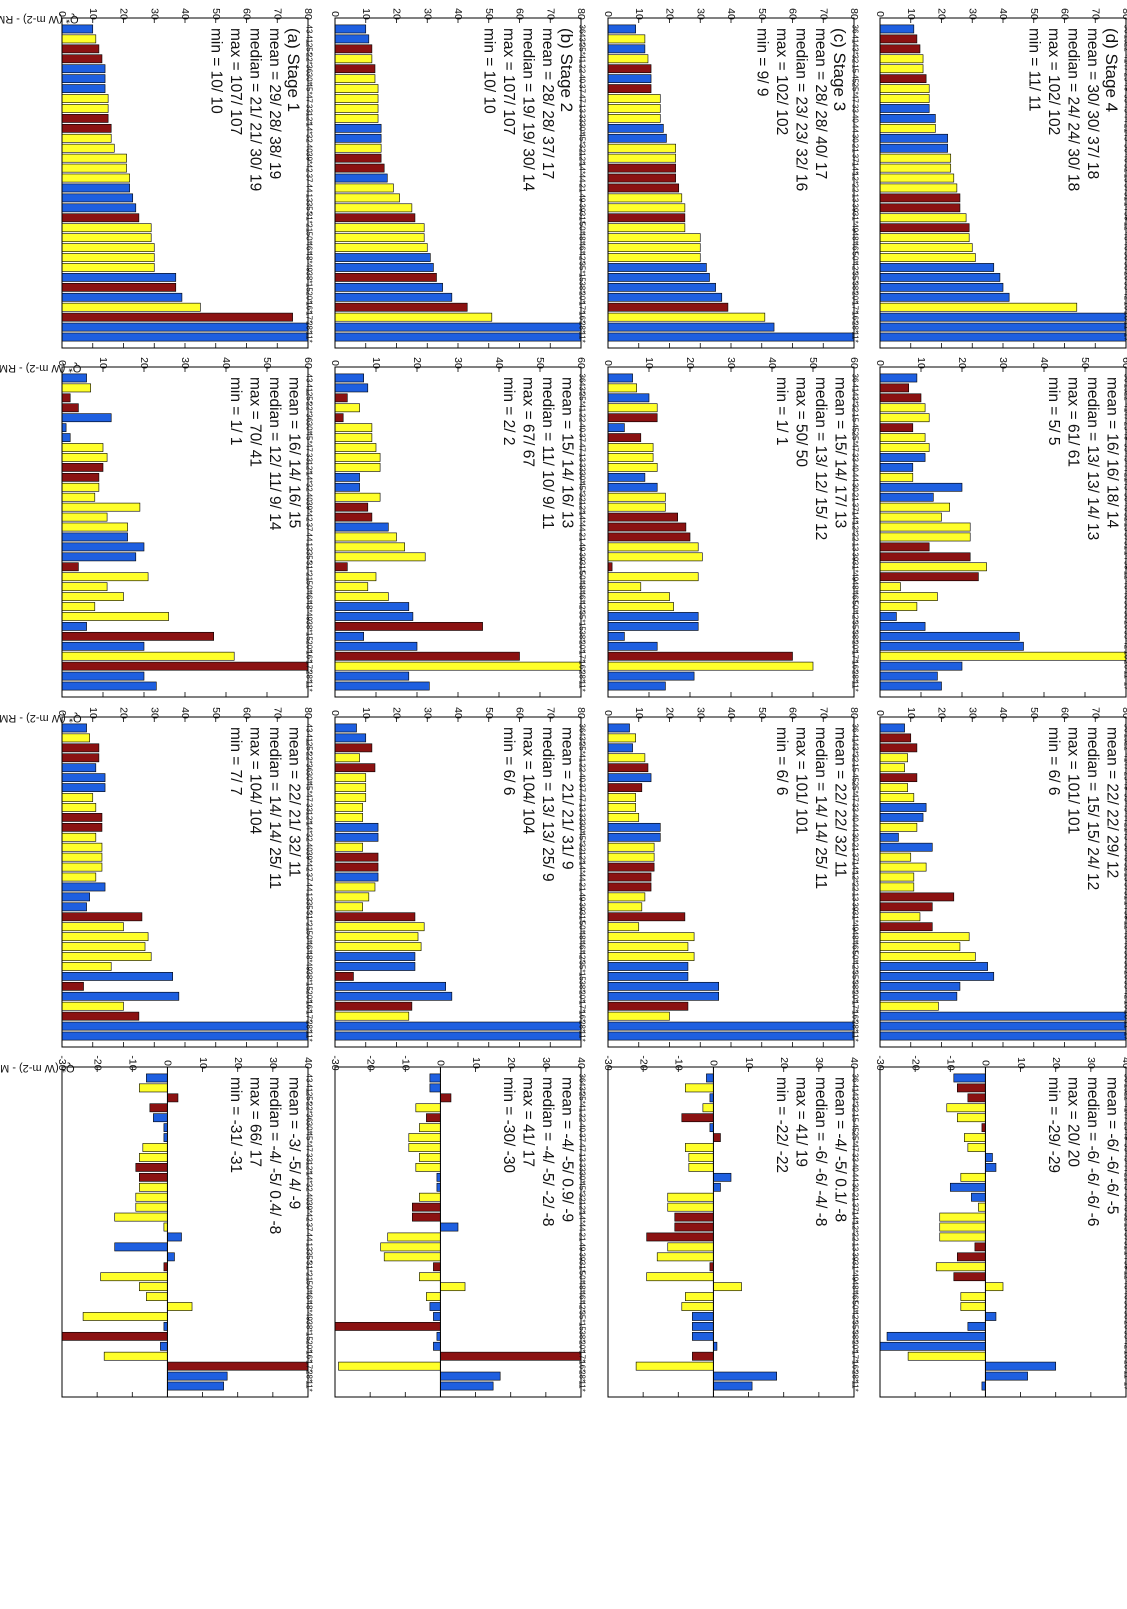  What do you see at coordinates (893, 787) in the screenshot?
I see `bar-49*` at bounding box center [893, 787].